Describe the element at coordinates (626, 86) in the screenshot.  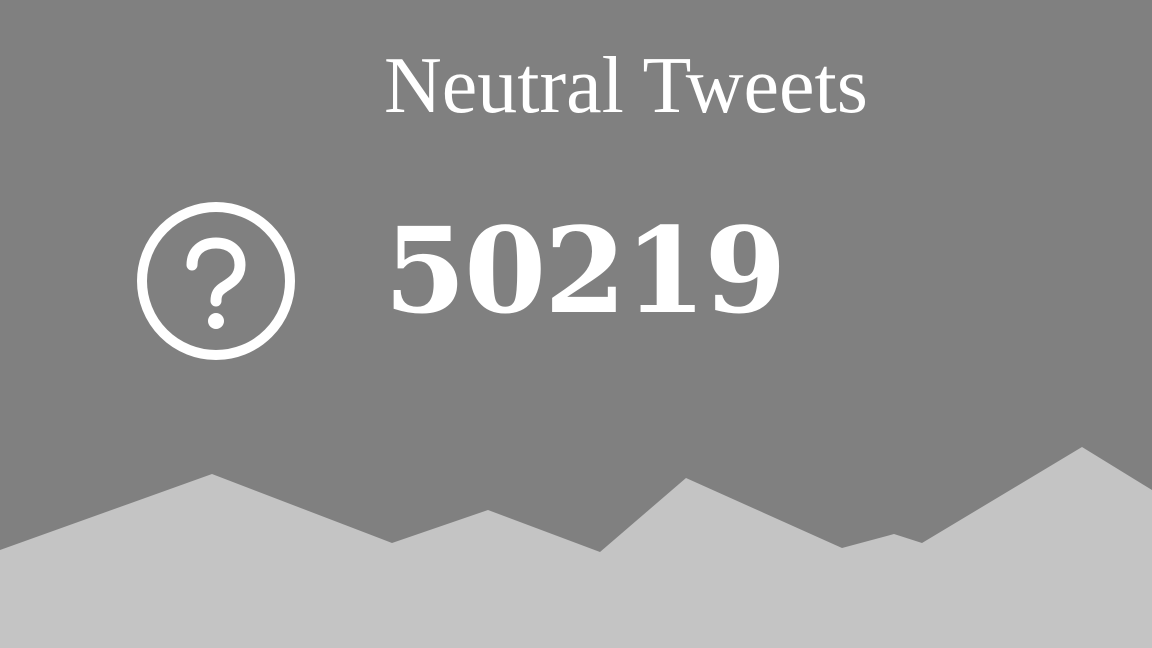
I see `card-title: Neutral Tweets` at that location.